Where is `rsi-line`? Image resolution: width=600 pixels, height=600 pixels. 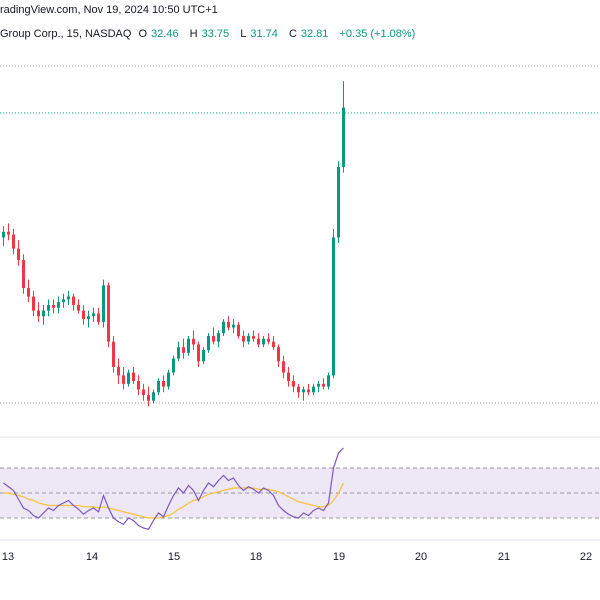 rsi-line is located at coordinates (173, 488).